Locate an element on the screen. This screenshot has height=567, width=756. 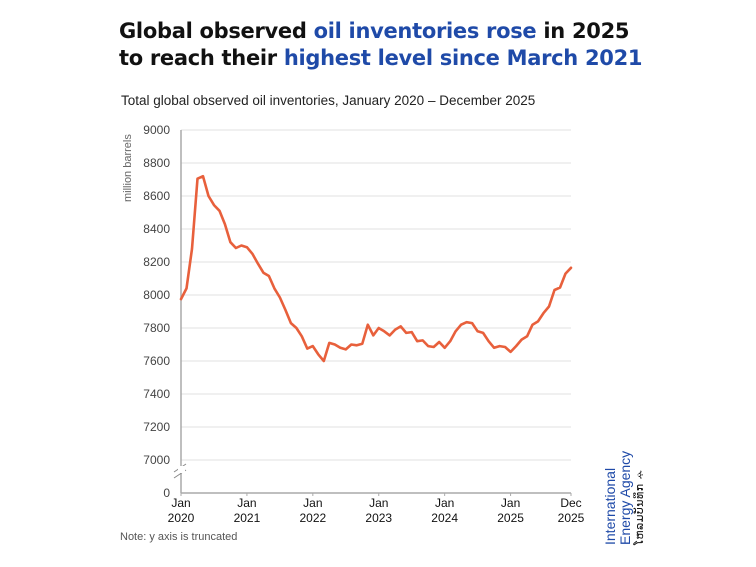
title-highlight: oil inventories rose is located at coordinates (425, 31).